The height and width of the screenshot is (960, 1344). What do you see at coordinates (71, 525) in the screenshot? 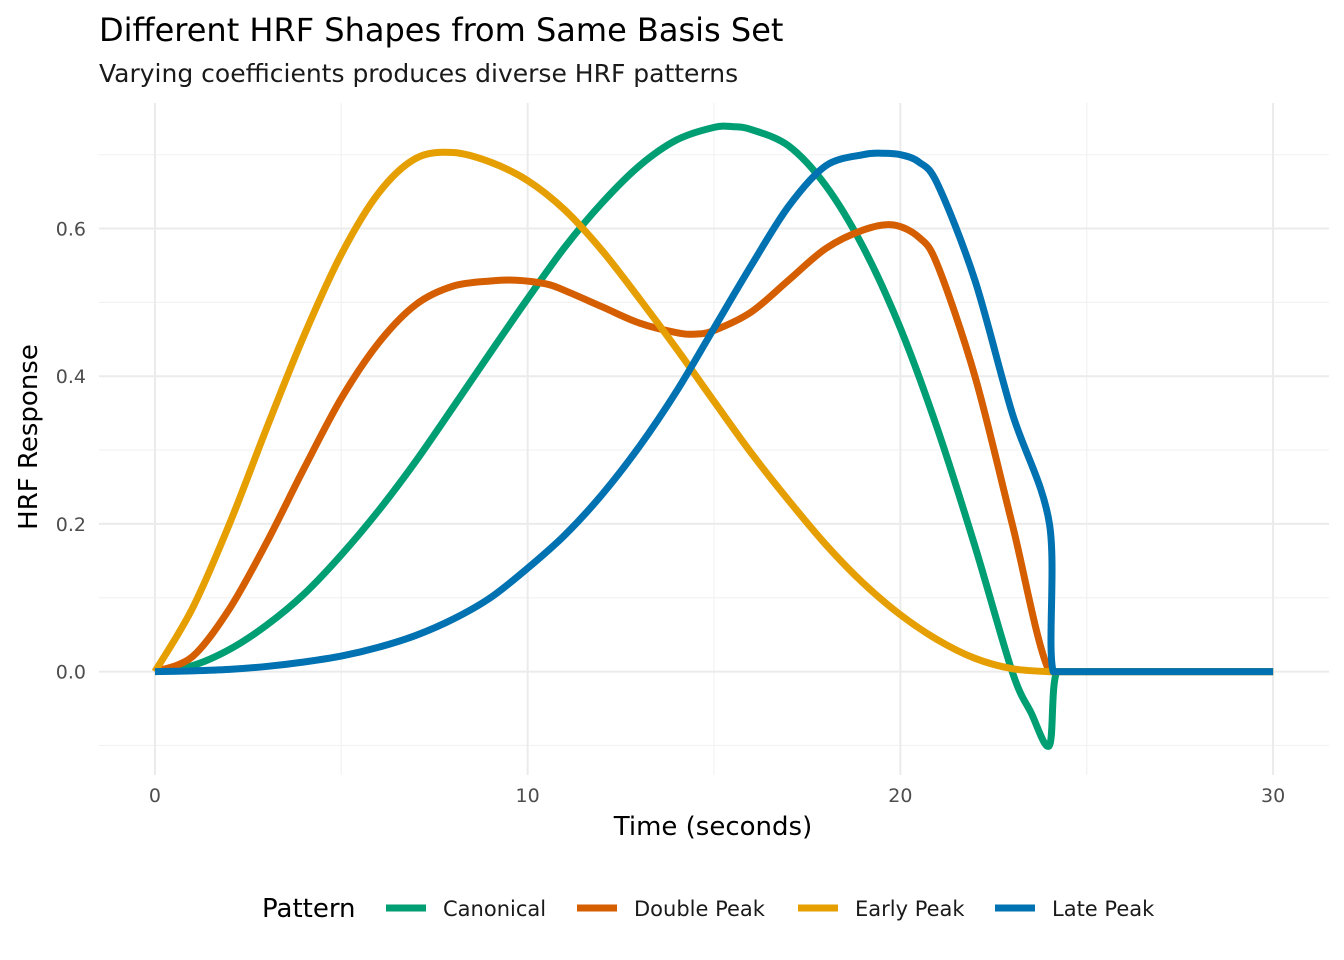
I see `y-tick-label: 0.2` at bounding box center [71, 525].